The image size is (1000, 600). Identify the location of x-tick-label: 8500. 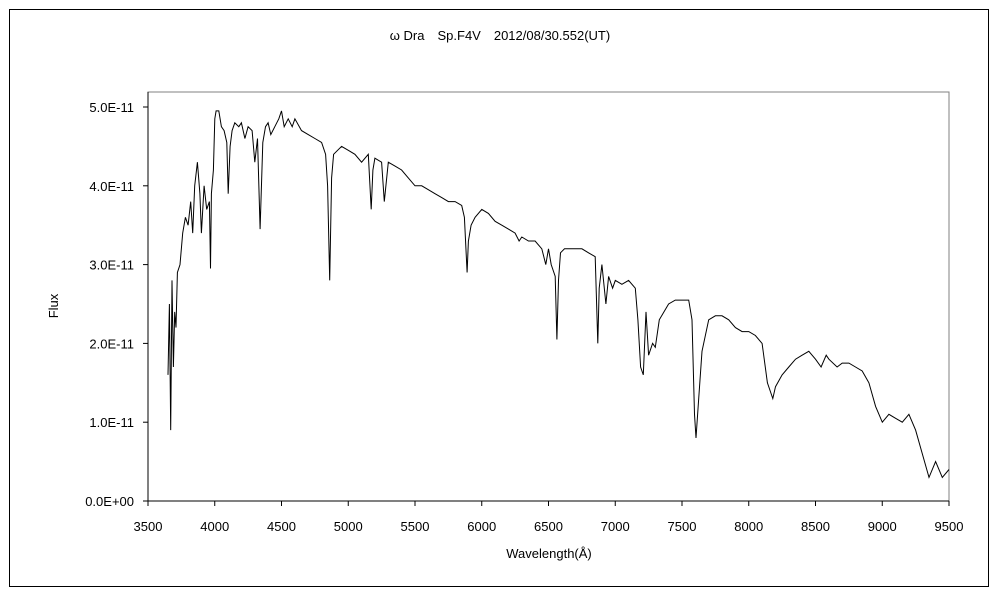
(815, 526).